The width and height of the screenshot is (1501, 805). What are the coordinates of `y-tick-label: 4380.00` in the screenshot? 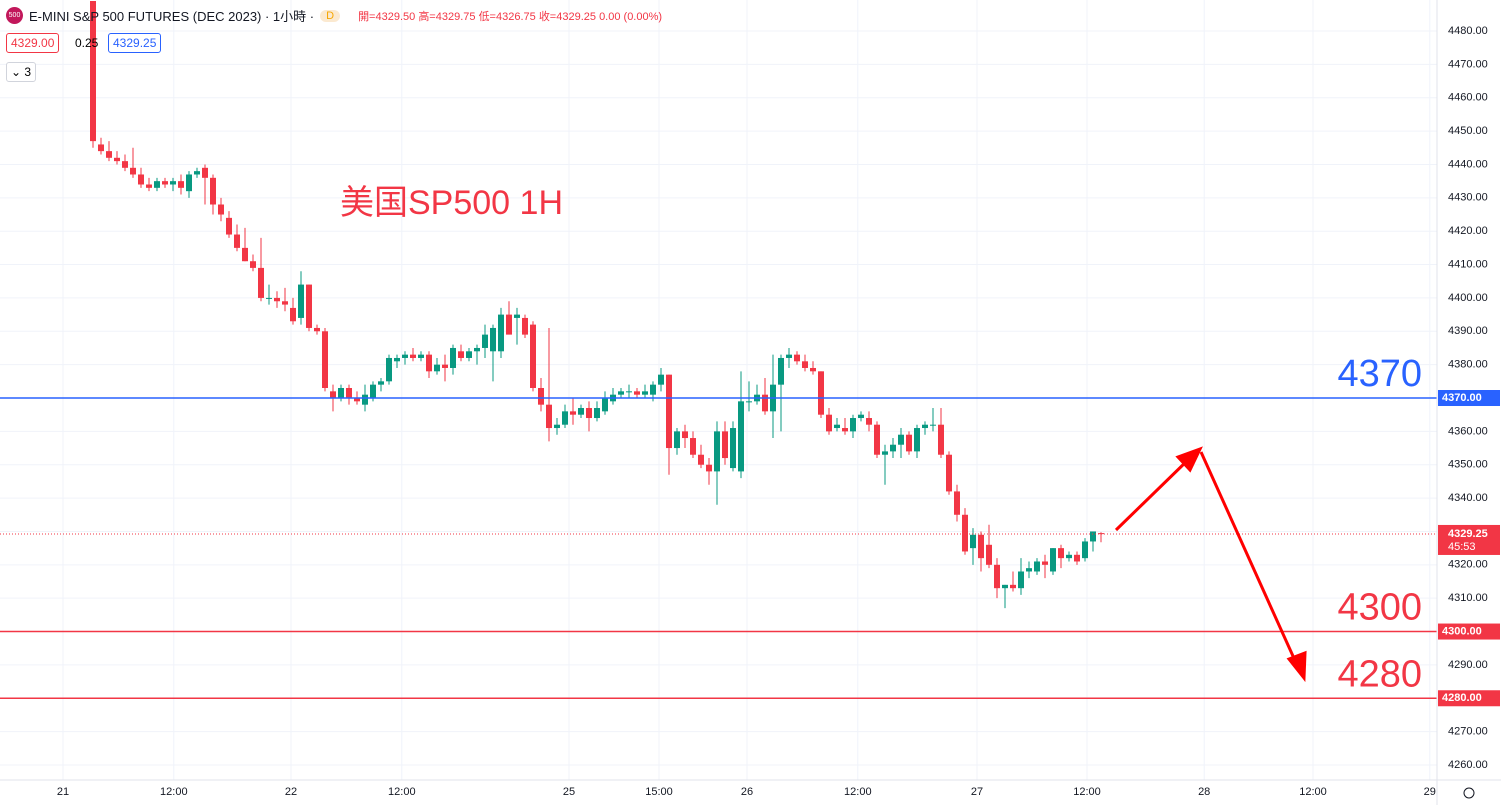 It's located at (1468, 365).